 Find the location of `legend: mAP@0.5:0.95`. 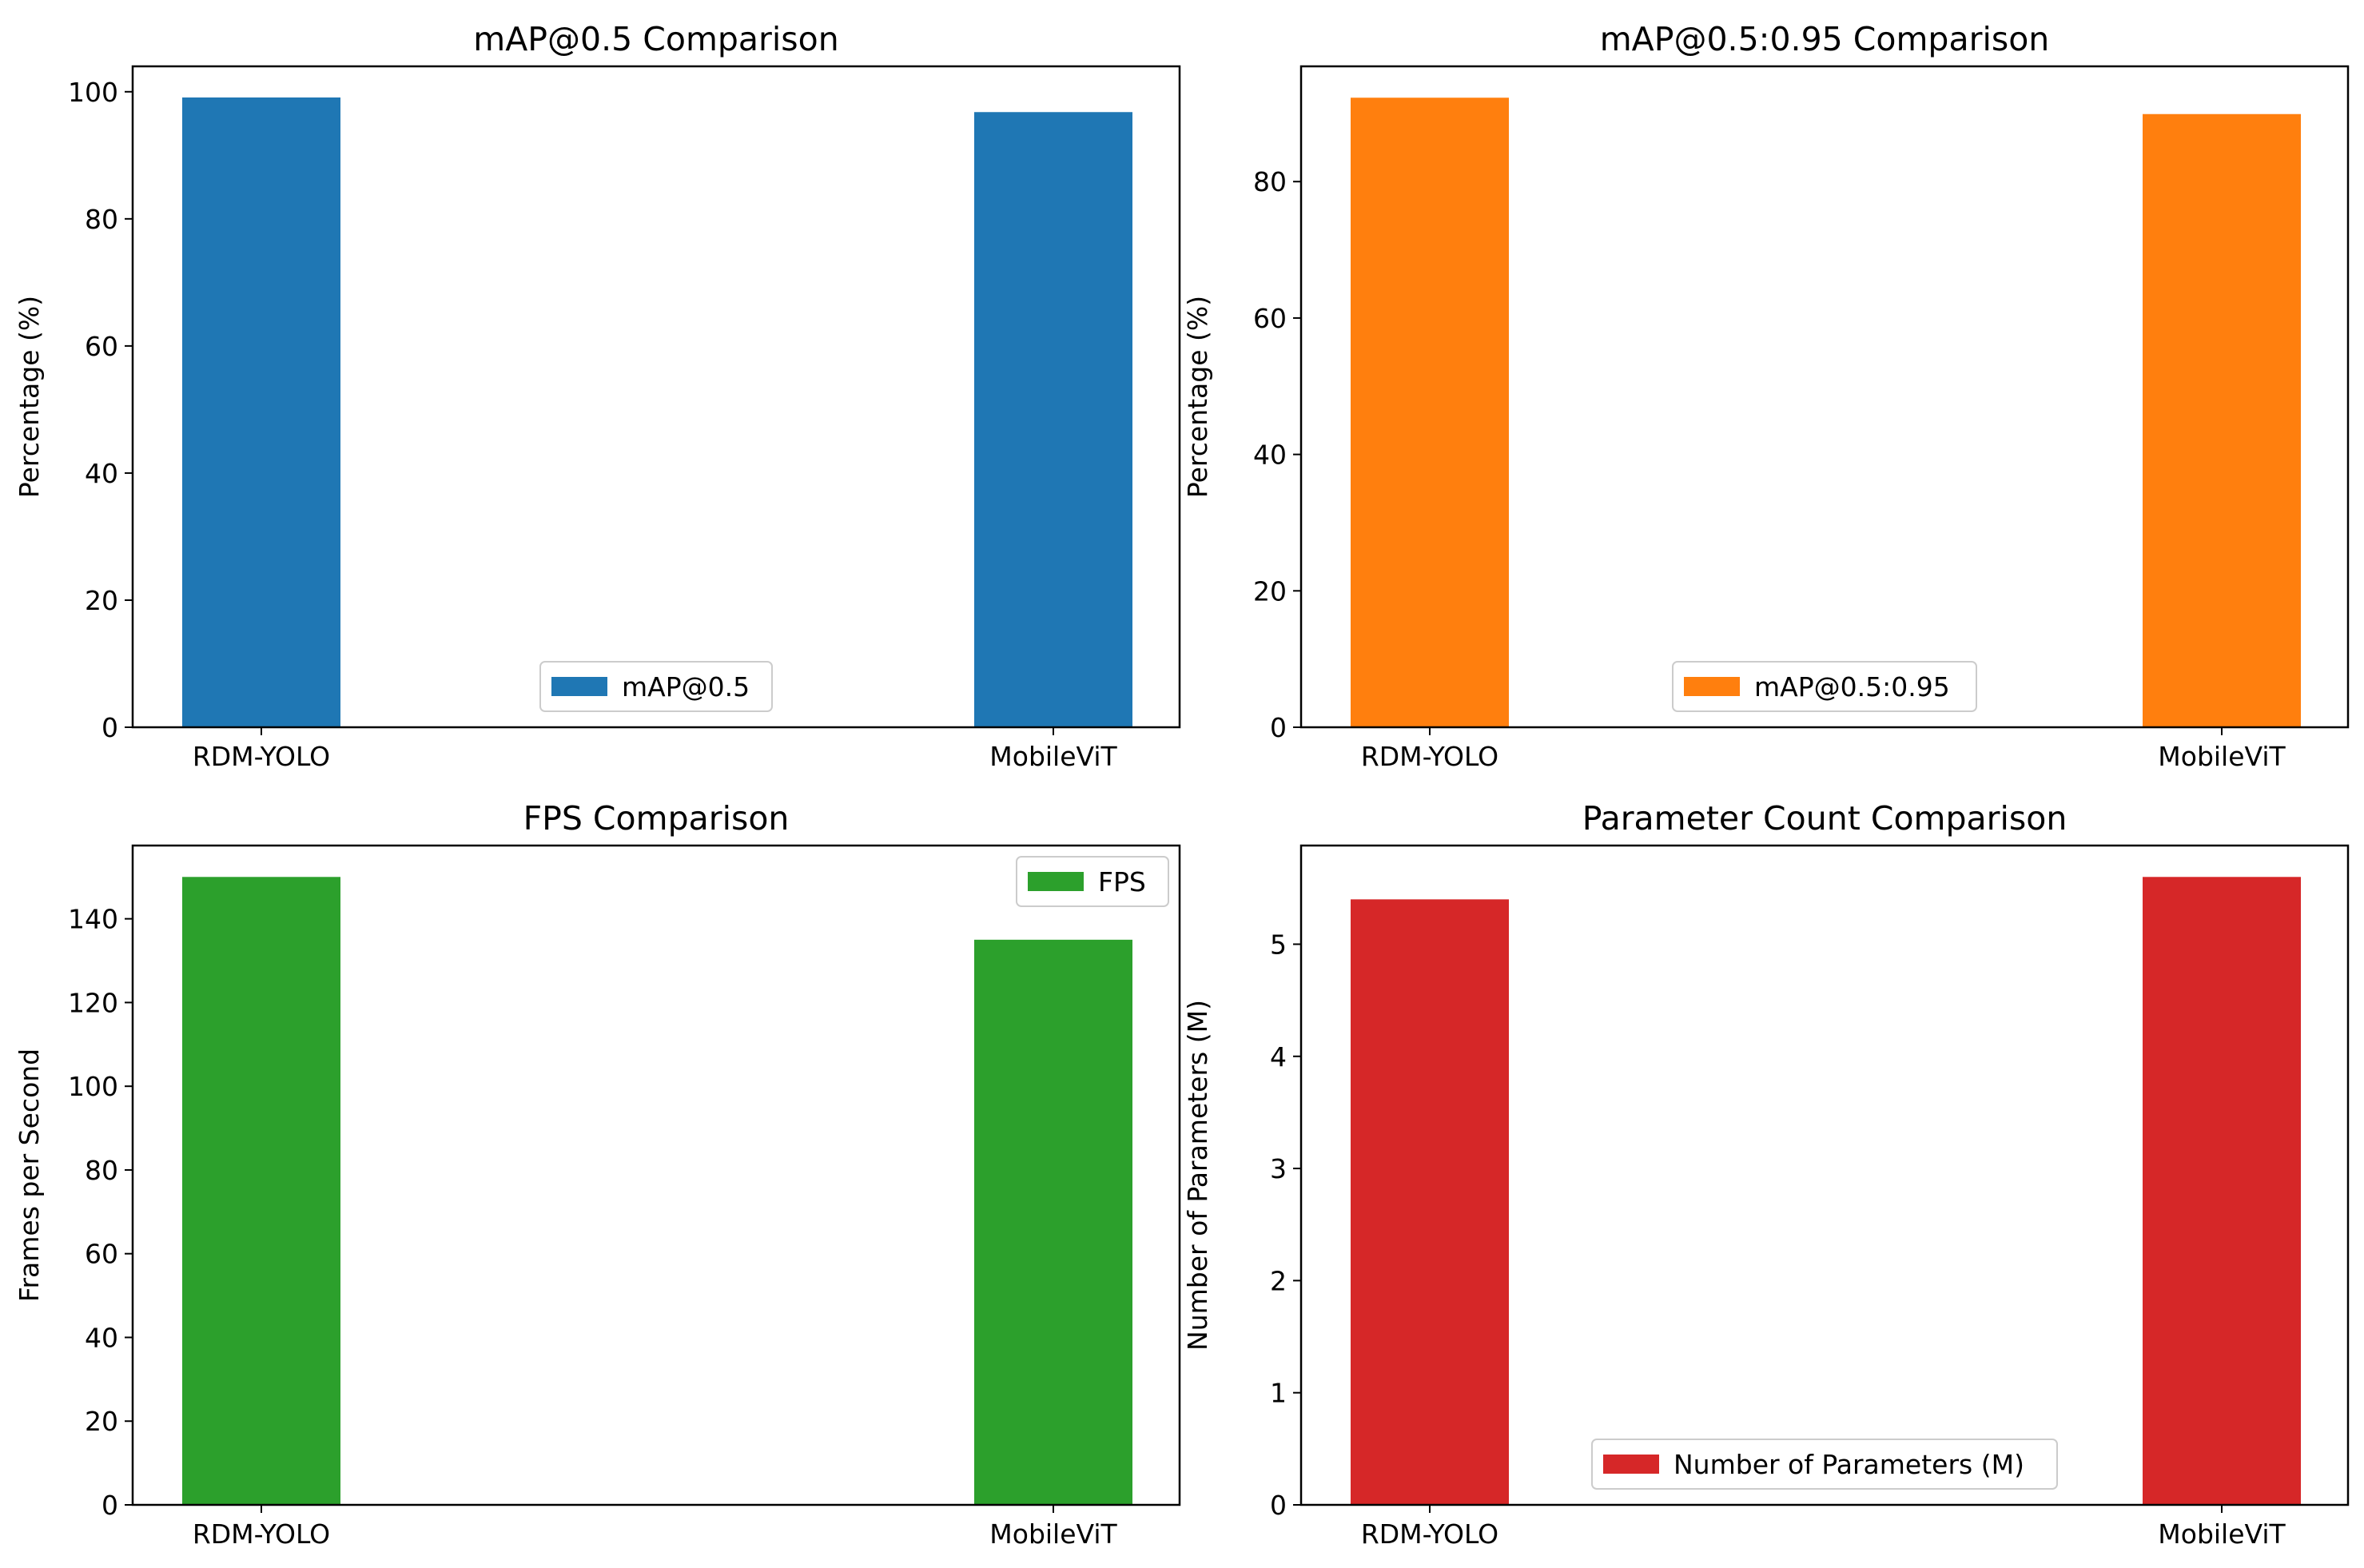

legend: mAP@0.5:0.95 is located at coordinates (1825, 686).